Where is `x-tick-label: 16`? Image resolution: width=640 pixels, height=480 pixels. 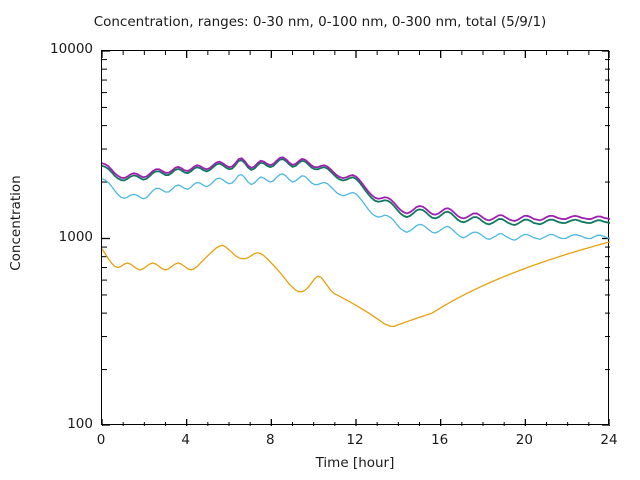
x-tick-label: 16 is located at coordinates (440, 440).